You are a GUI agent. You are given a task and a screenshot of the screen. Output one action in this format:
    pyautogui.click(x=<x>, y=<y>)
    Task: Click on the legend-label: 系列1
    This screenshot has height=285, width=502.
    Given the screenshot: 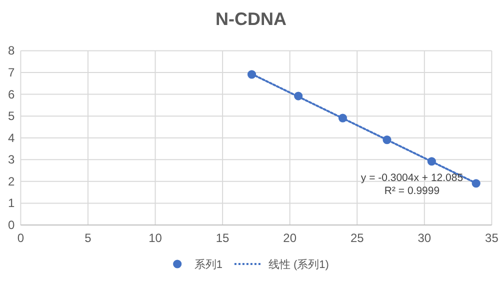 What is the action you would take?
    pyautogui.click(x=208, y=264)
    